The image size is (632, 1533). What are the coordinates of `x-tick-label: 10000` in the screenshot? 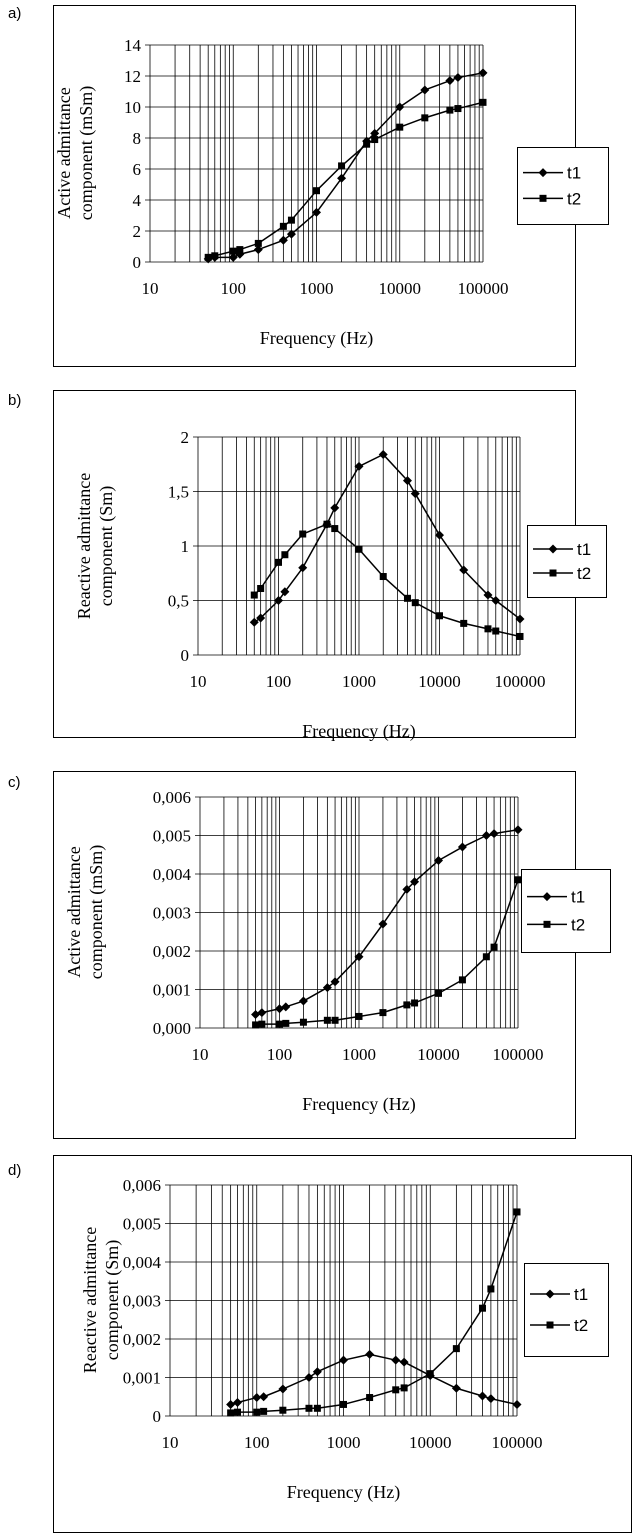 It's located at (400, 288).